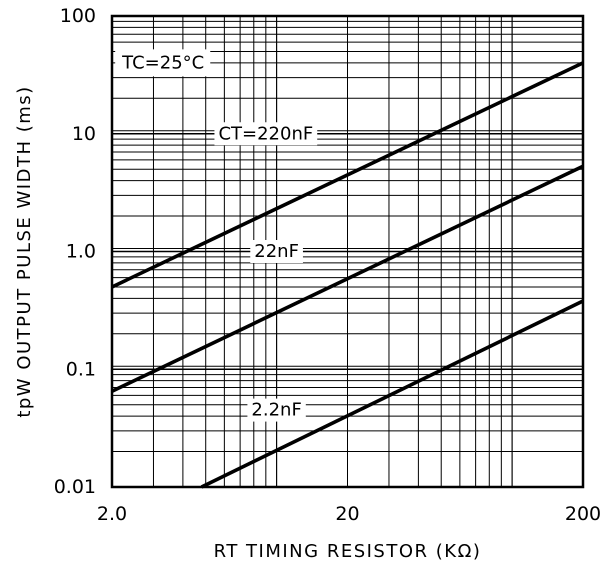 This screenshot has height=565, width=605. What do you see at coordinates (81, 252) in the screenshot?
I see `y-tick-label: 1.0` at bounding box center [81, 252].